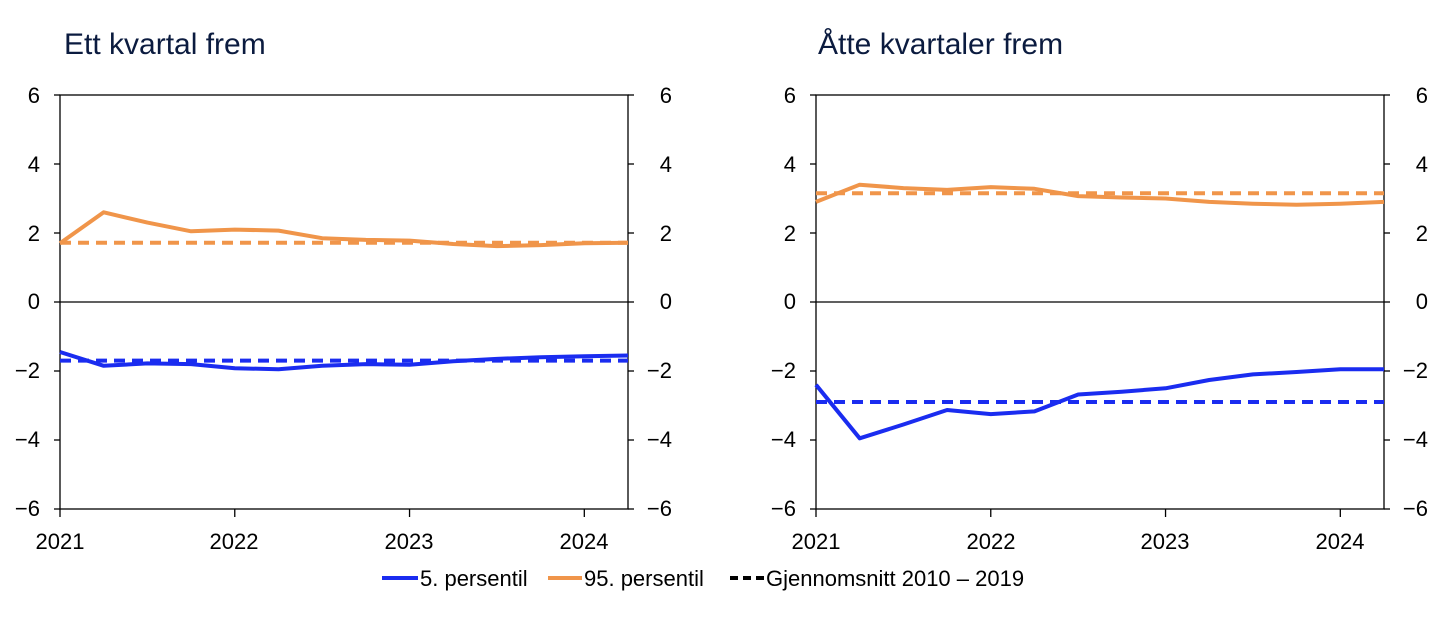  What do you see at coordinates (940, 44) in the screenshot?
I see `panel-title-right: Åtte kvartaler frem` at bounding box center [940, 44].